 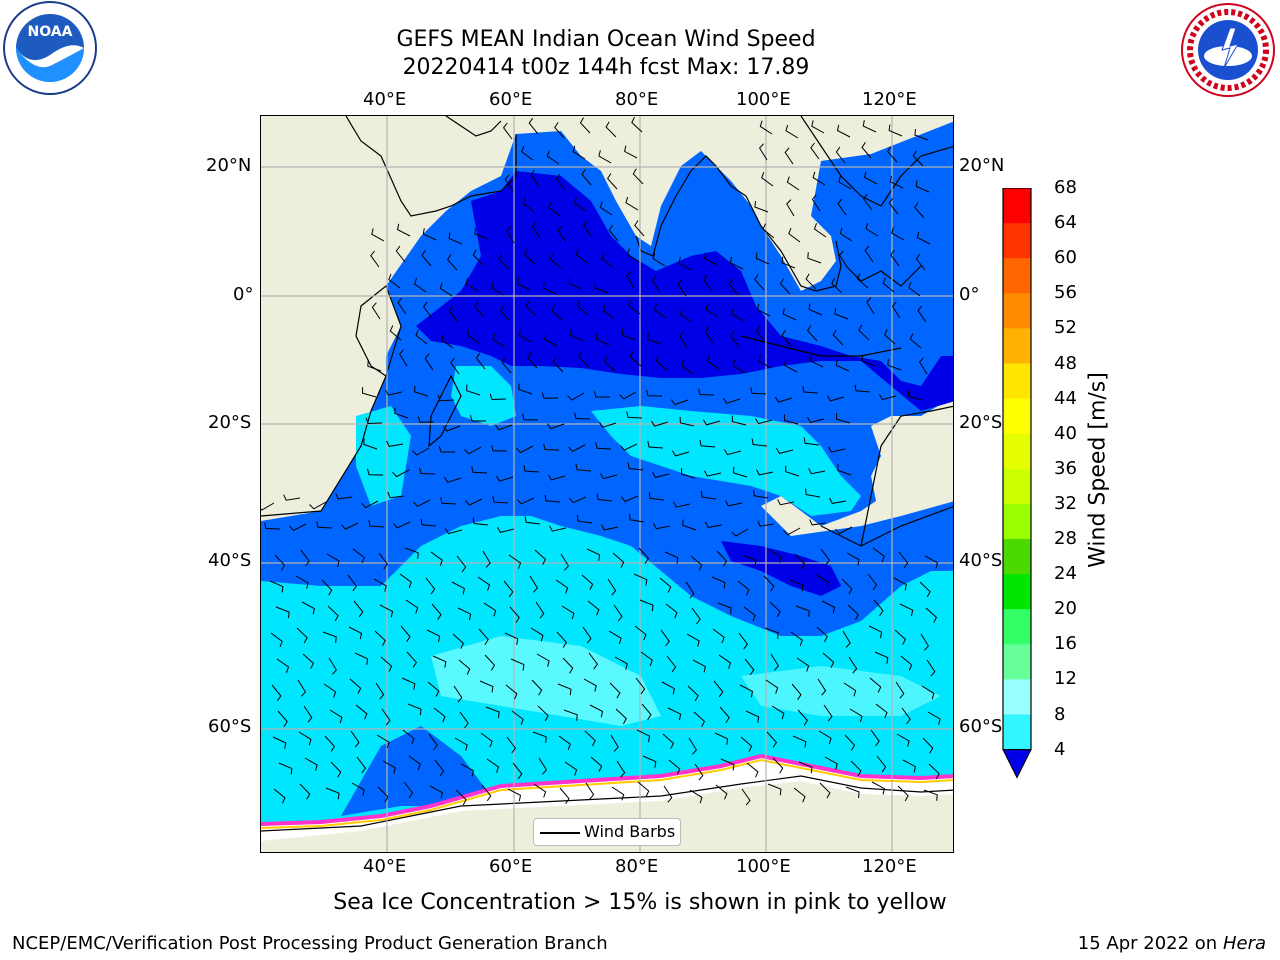 I want to click on colorbar-tick-label: 32, so click(x=1065, y=503).